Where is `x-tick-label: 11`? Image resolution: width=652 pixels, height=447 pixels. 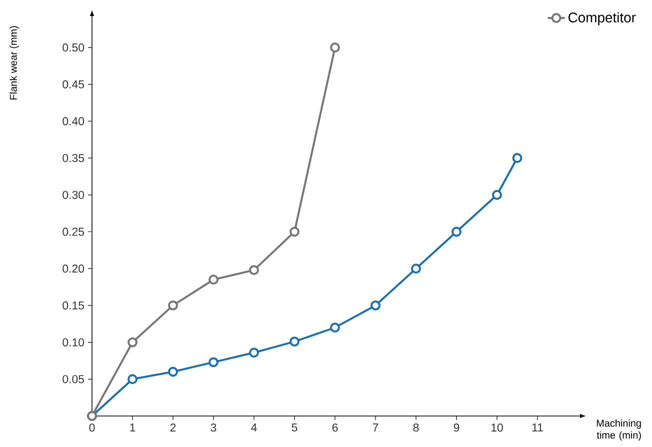 x-tick-label: 11 is located at coordinates (537, 428).